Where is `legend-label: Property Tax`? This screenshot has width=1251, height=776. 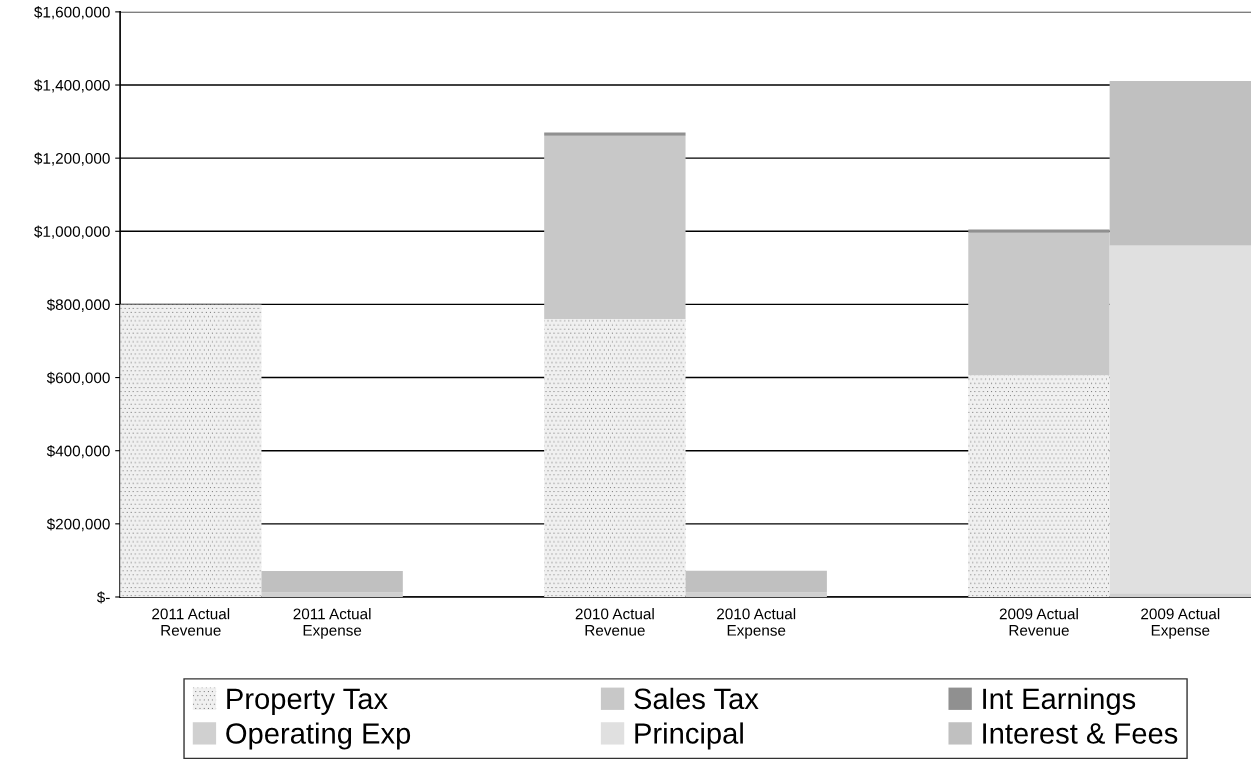 legend-label: Property Tax is located at coordinates (307, 701).